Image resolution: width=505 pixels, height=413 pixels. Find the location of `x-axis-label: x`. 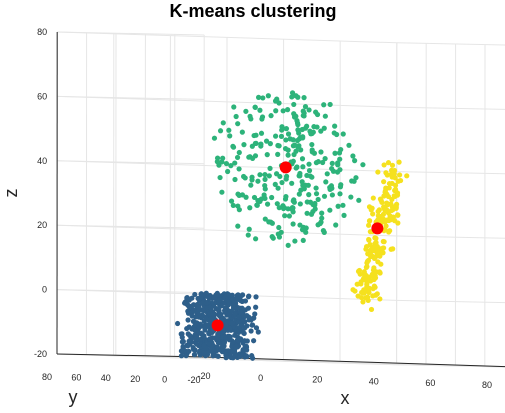

x-axis-label: x is located at coordinates (345, 398).